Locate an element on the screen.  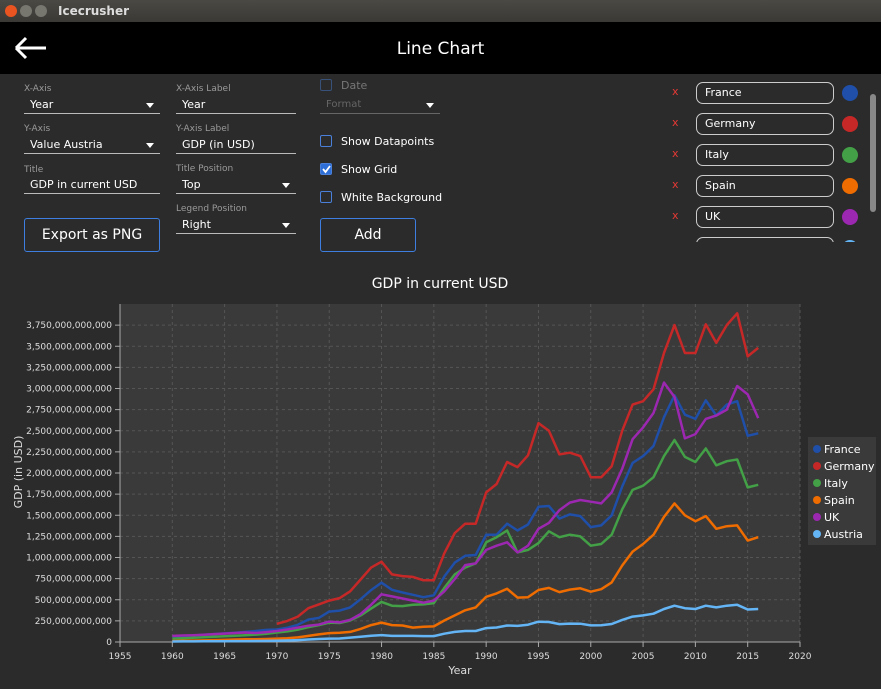
y-axis-label: GDP (in USD) is located at coordinates (18, 472).